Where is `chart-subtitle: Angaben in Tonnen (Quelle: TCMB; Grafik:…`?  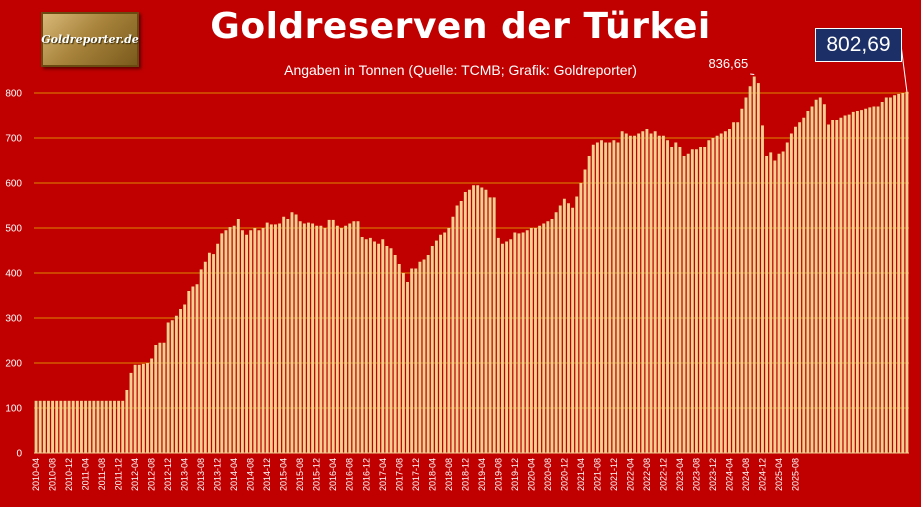
chart-subtitle: Angaben in Tonnen (Quelle: TCMB; Grafik:… is located at coordinates (460, 70).